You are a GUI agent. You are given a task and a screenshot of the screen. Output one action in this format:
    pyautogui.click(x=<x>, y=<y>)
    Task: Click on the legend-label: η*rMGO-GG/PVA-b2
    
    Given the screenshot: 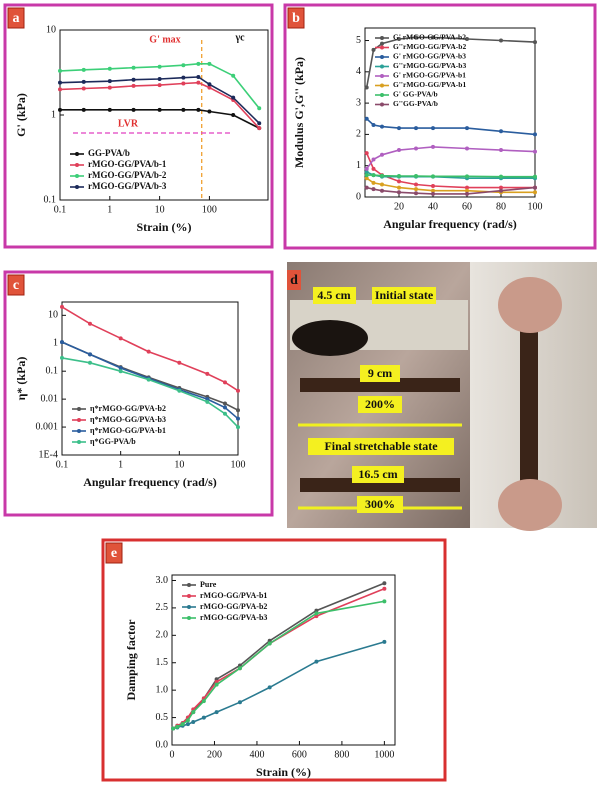 What is the action you would take?
    pyautogui.click(x=128, y=408)
    